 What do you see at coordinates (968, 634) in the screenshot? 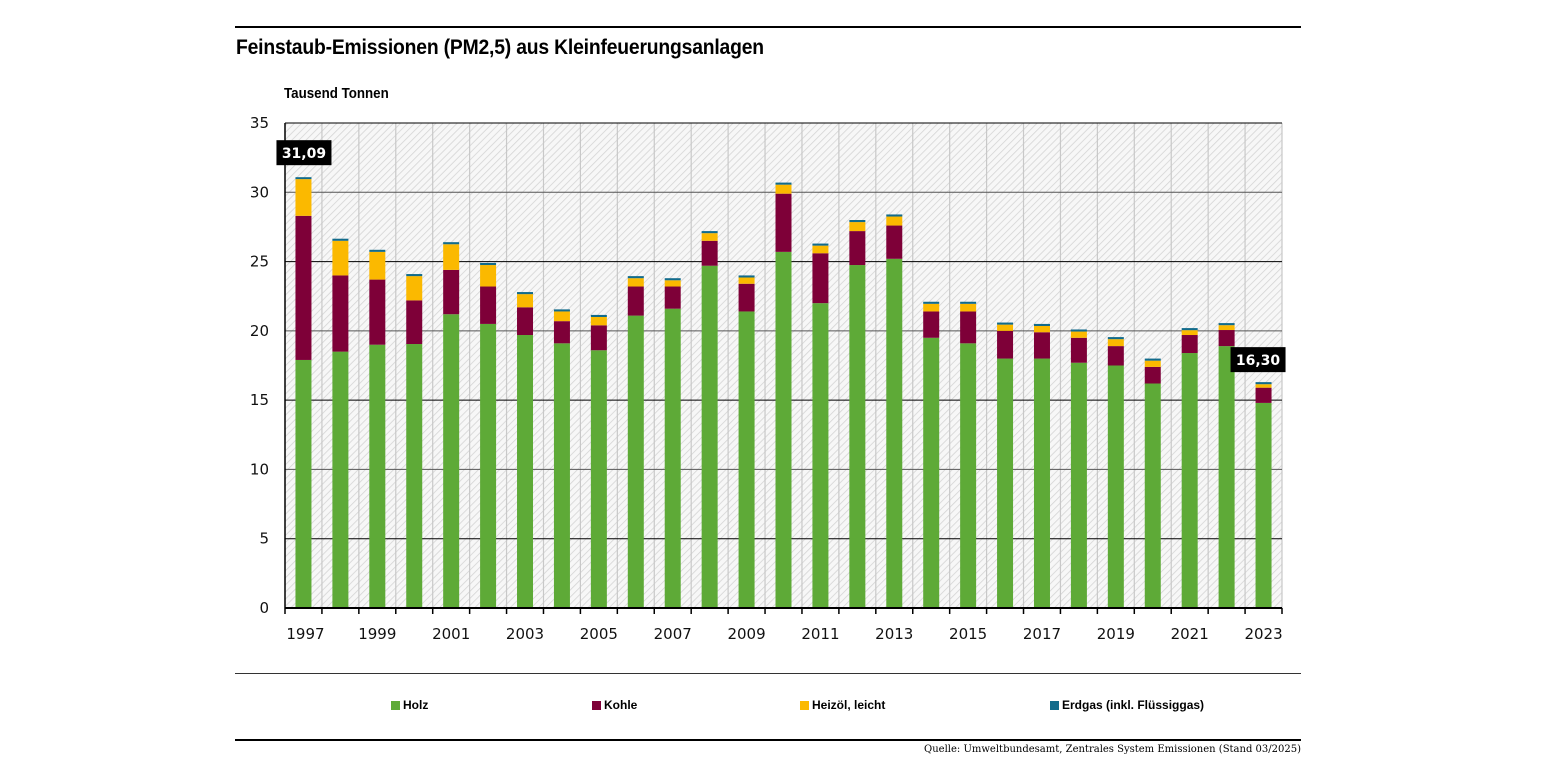
I see `x-tick-label: 2015` at bounding box center [968, 634].